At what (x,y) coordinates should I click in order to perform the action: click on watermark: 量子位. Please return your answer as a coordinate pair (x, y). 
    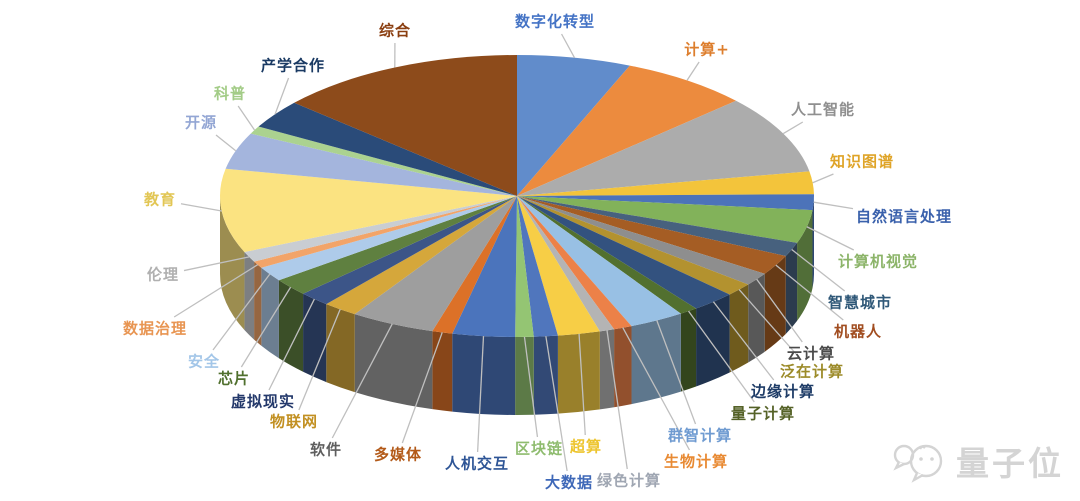
    Looking at the image, I should click on (977, 461).